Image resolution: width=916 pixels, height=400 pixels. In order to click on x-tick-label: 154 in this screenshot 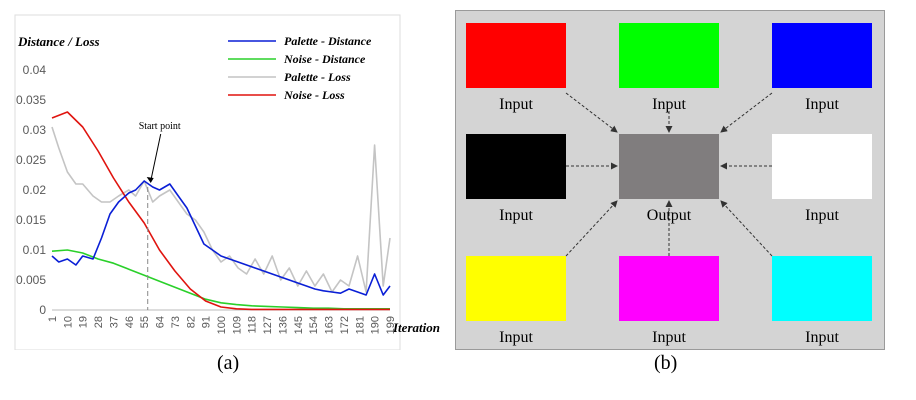, I will do `click(314, 325)`.